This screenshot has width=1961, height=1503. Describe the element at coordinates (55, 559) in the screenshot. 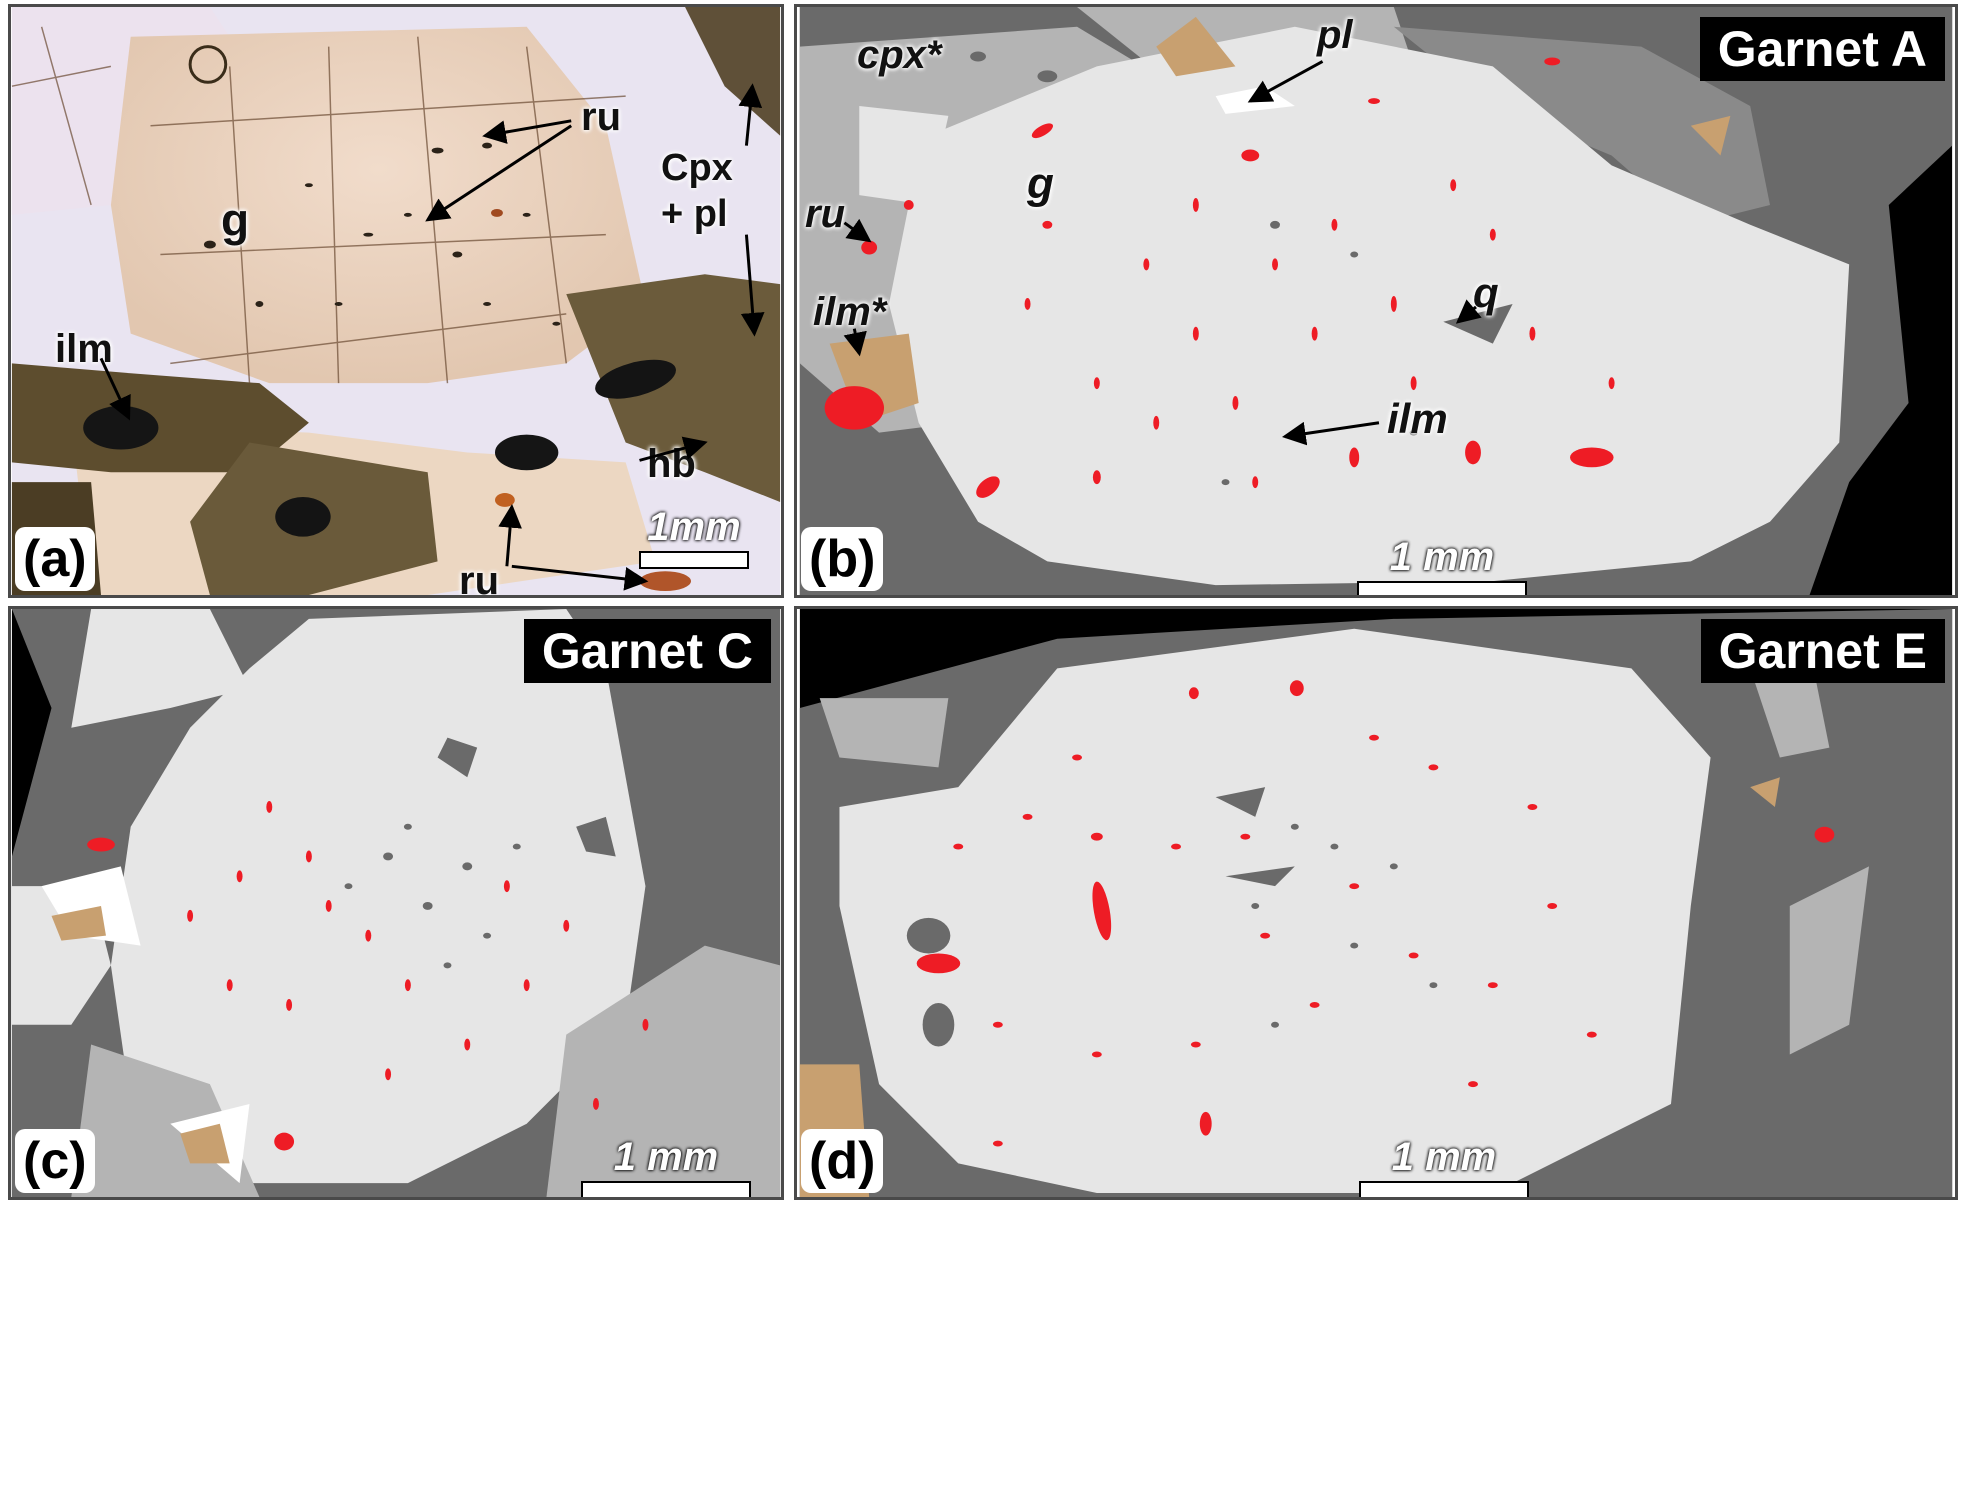

I see `panel-letter-a: (a)` at that location.